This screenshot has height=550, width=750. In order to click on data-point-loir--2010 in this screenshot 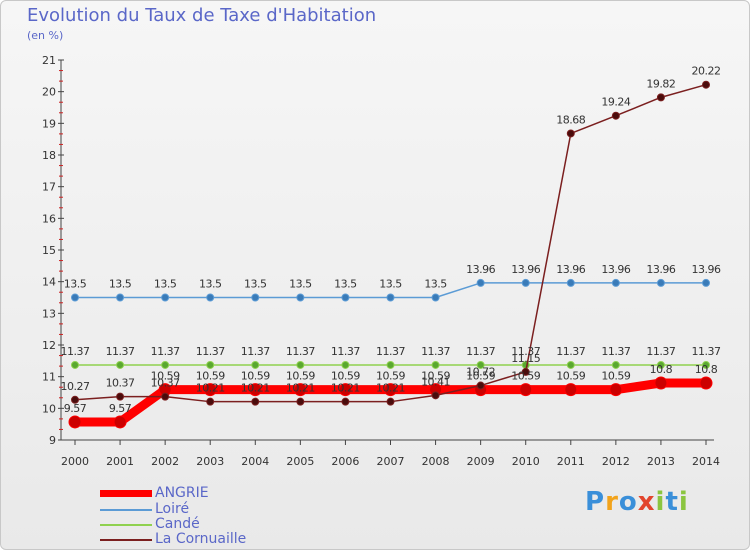, I will do `click(525, 282)`.